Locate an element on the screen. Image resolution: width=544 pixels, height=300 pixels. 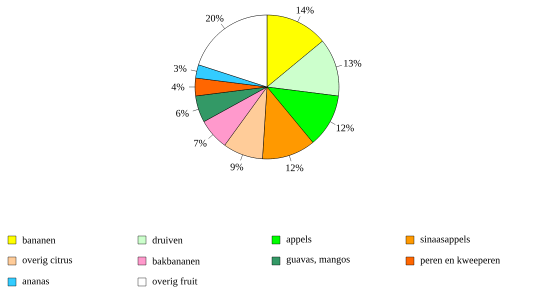
legend-label: peren en kweeperen is located at coordinates (460, 261).